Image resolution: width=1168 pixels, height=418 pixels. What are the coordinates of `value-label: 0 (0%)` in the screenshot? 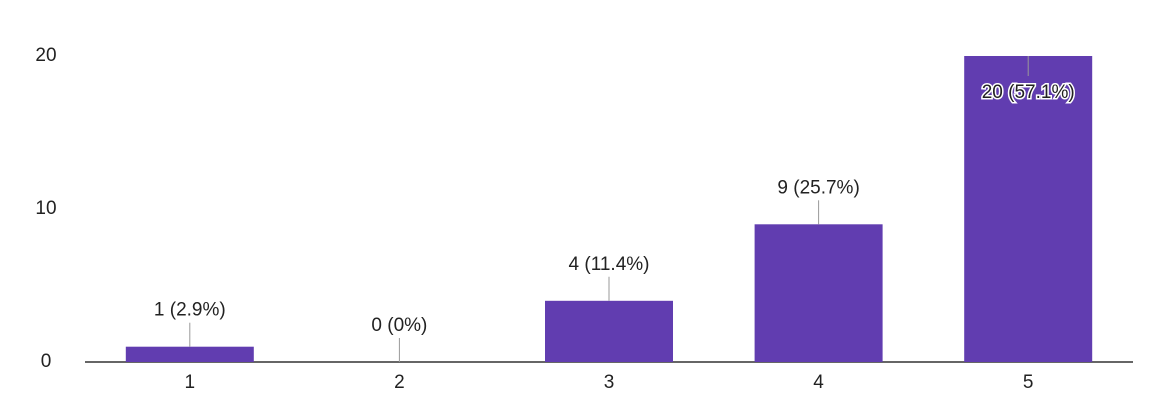 It's located at (399, 325).